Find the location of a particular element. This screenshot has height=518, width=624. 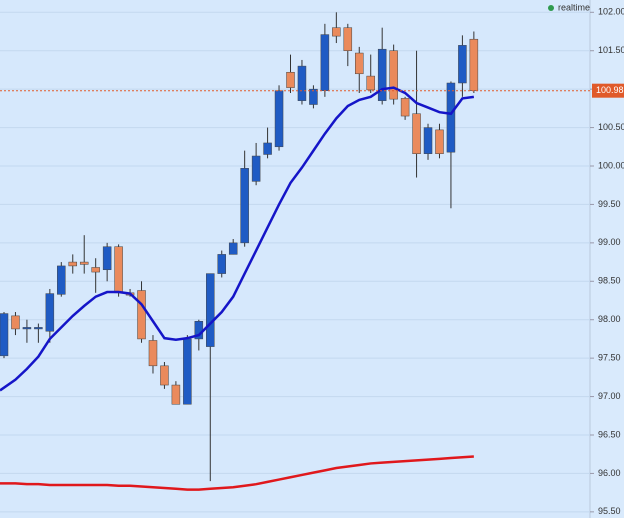

y-tick-label: 95.50 is located at coordinates (609, 511).